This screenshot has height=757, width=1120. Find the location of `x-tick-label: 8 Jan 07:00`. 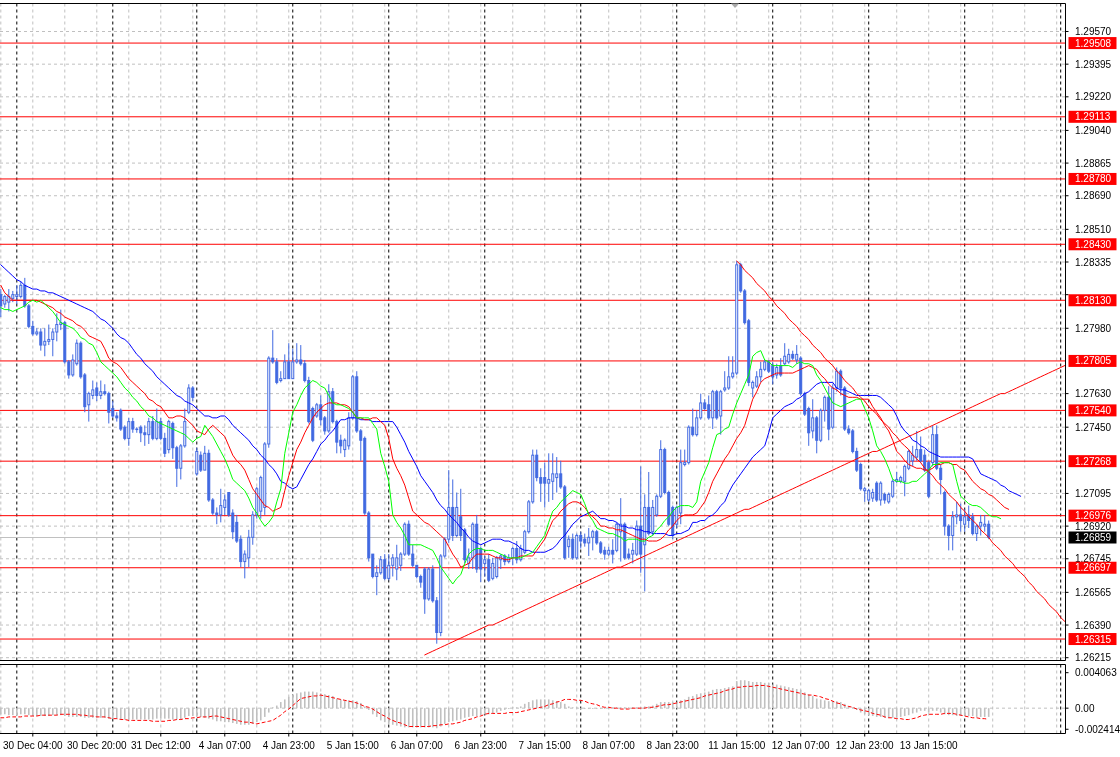

x-tick-label: 8 Jan 07:00 is located at coordinates (609, 745).